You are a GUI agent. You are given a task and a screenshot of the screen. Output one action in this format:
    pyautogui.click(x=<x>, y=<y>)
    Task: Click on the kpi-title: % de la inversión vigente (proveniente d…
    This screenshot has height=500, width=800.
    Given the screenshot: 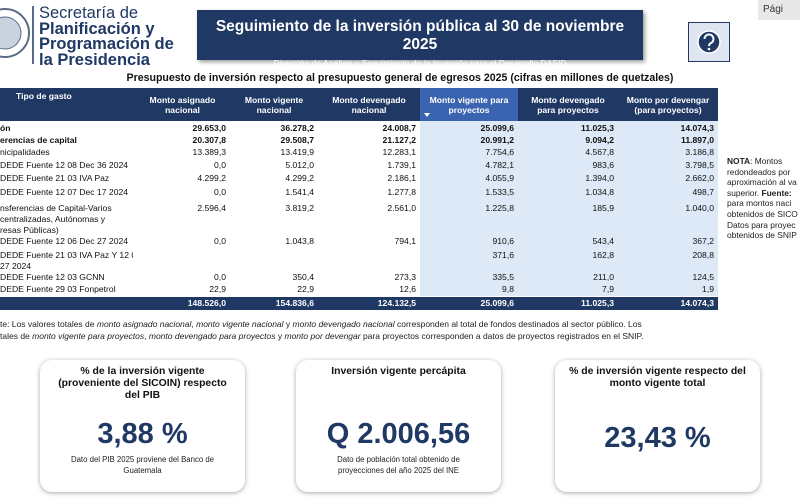 What is the action you would take?
    pyautogui.click(x=142, y=383)
    